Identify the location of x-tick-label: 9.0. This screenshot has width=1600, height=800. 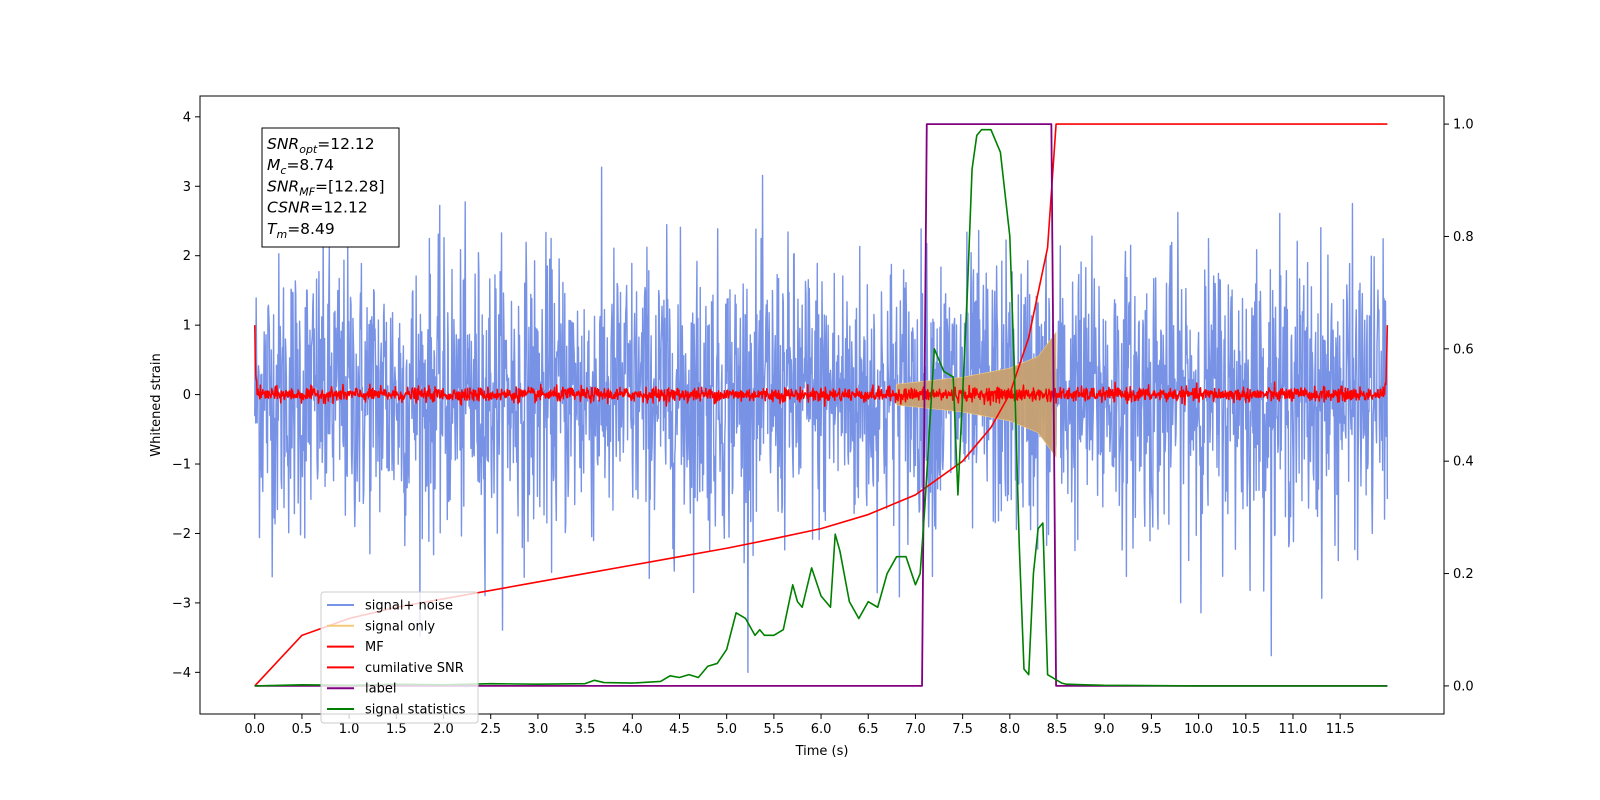
(1104, 729).